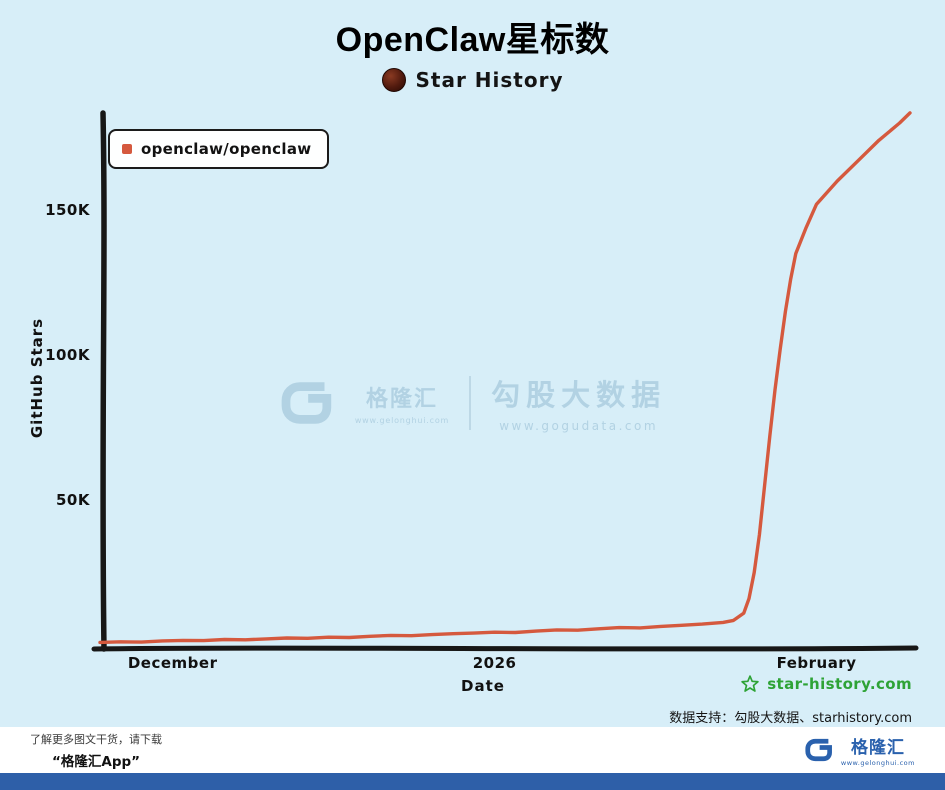 This screenshot has width=945, height=790. Describe the element at coordinates (96, 739) in the screenshot. I see `footer-promo-line1: 了解更多图文干货，请下载` at that location.